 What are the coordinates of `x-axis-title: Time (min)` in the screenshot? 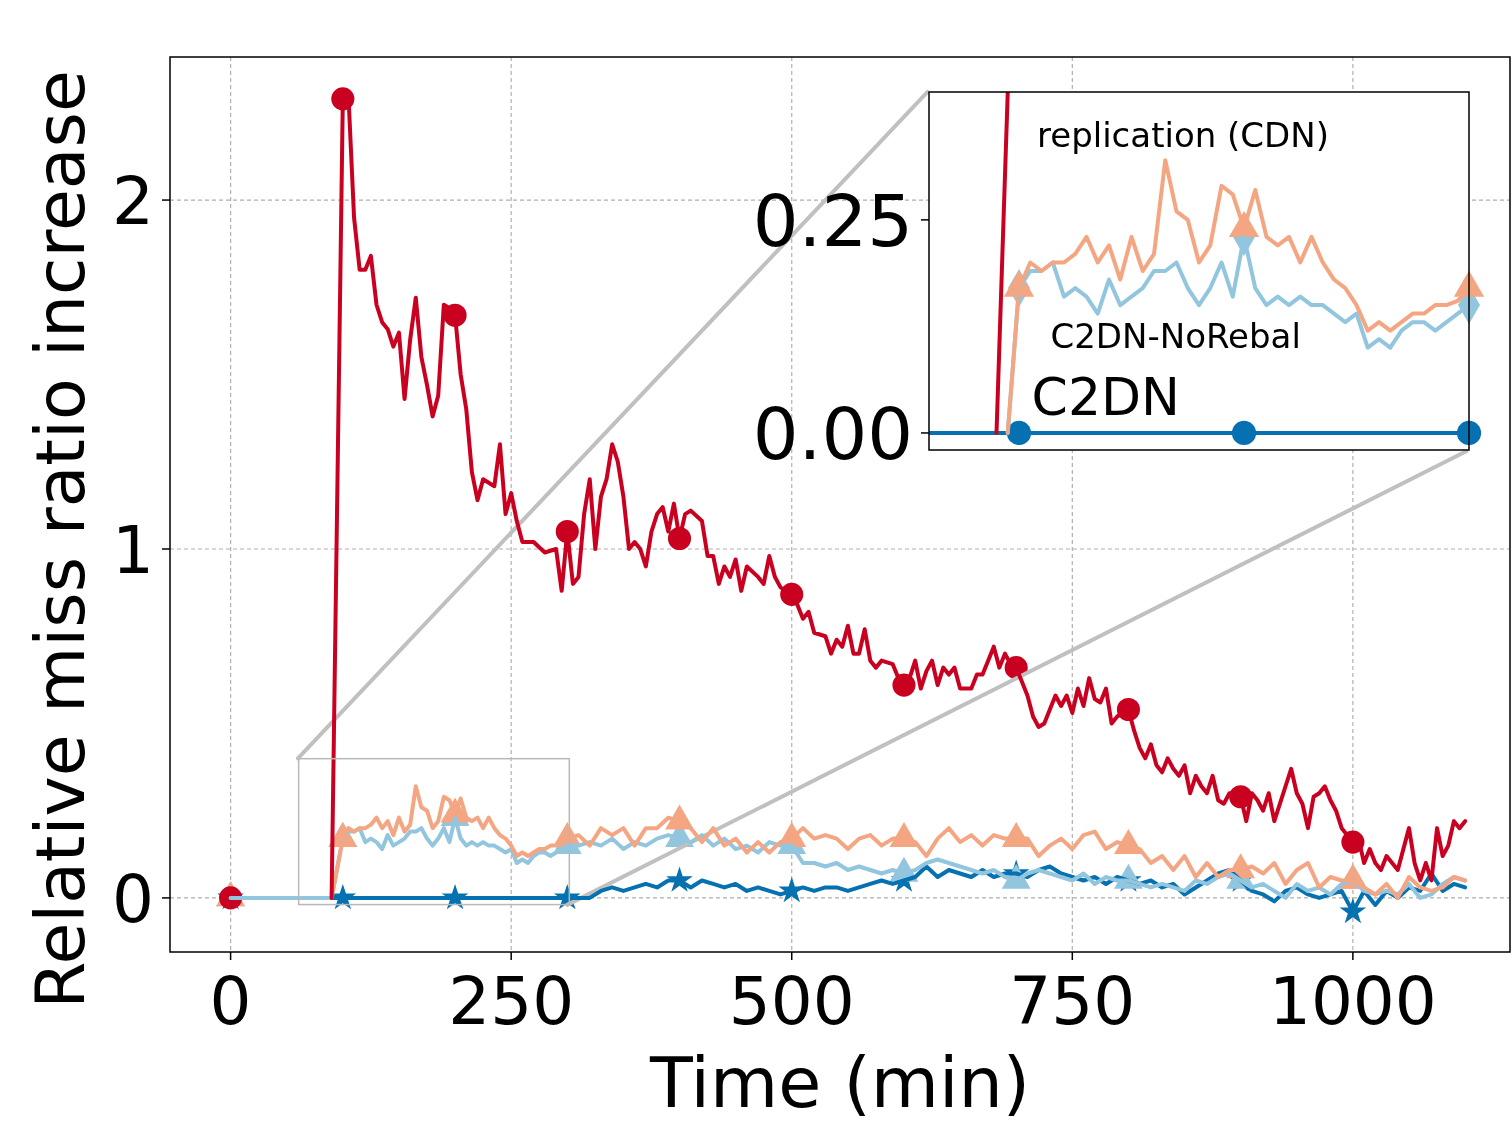 It's located at (839, 1082).